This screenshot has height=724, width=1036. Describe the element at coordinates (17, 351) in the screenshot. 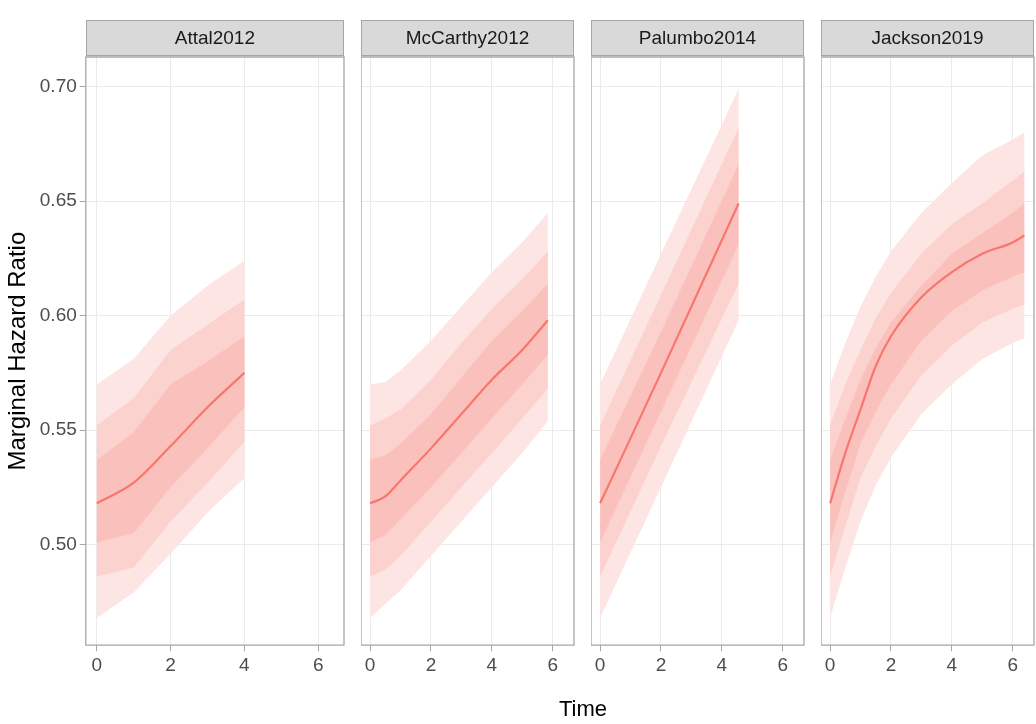

I see `y-axis-title: Marginal Hazard Ratio` at that location.